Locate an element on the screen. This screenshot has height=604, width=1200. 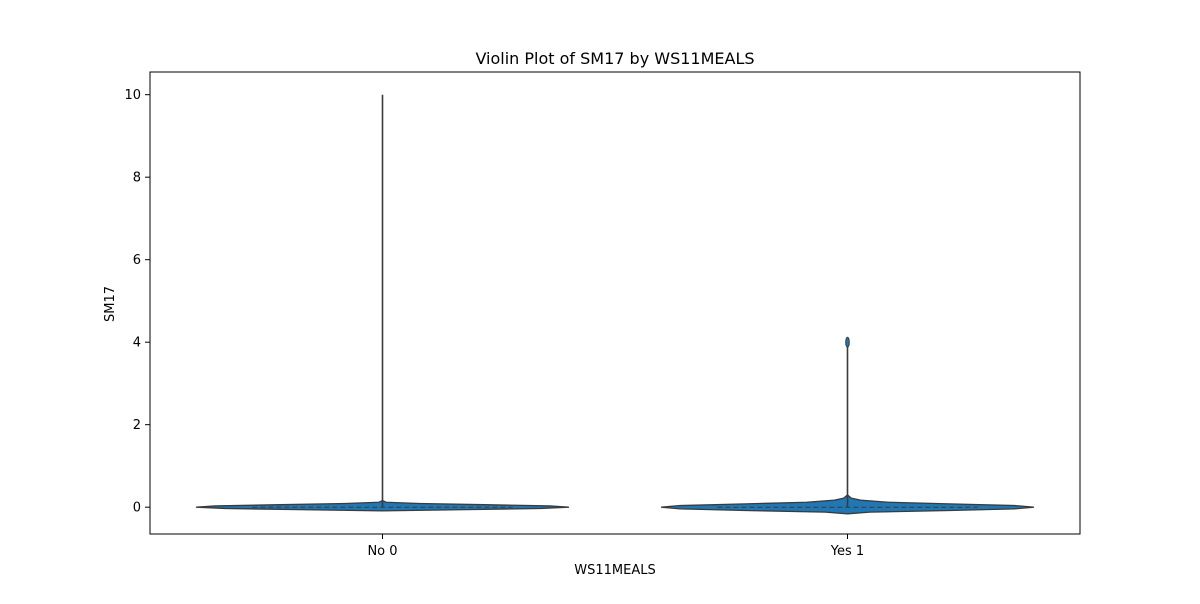
x-tick-label: No 0 is located at coordinates (382, 551).